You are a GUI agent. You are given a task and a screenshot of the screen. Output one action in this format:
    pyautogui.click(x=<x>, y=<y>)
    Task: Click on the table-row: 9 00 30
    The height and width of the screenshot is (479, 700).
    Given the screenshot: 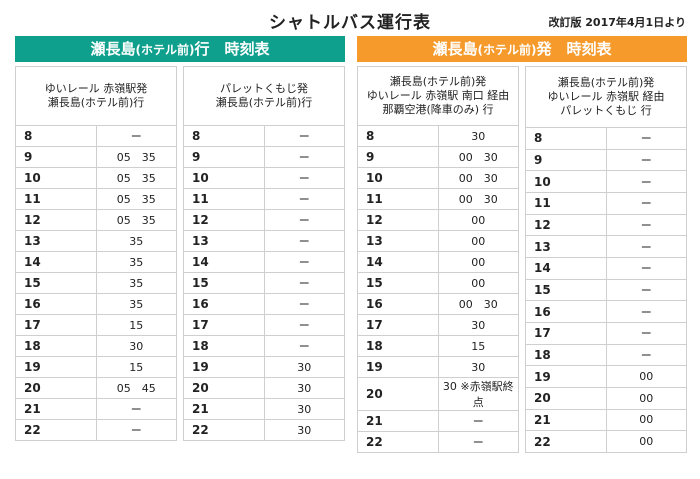 What is the action you would take?
    pyautogui.click(x=438, y=157)
    